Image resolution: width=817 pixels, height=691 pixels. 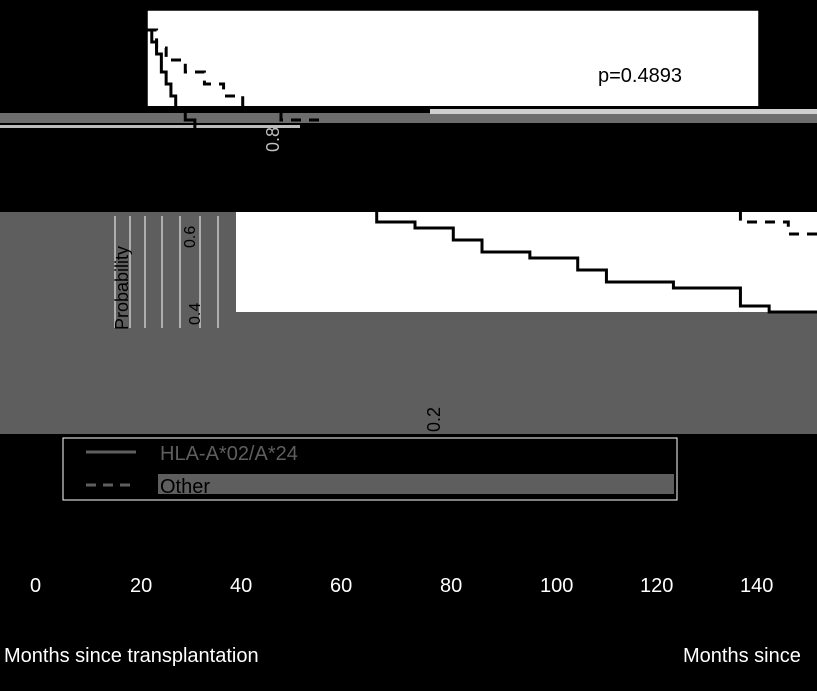 I want to click on glitch-panel-light, so click(x=526, y=262).